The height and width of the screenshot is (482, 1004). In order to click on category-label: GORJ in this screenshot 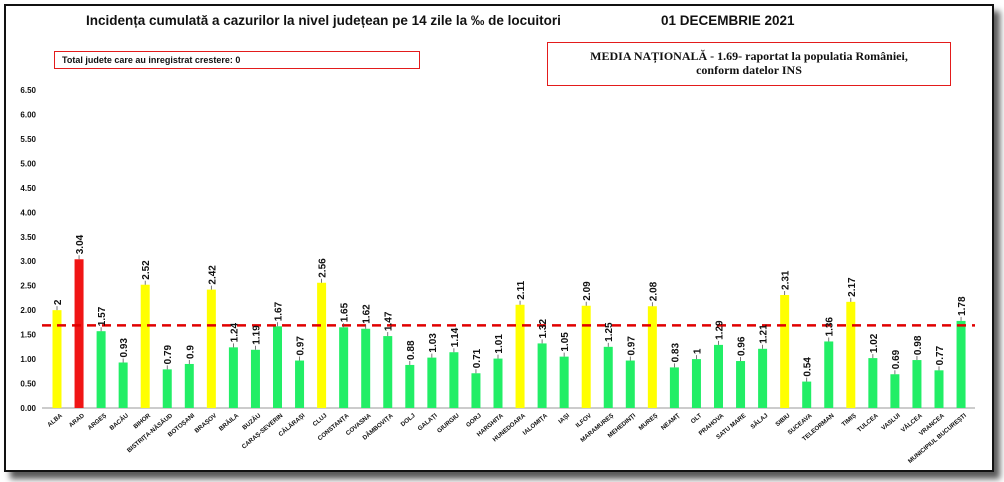, I will do `click(474, 420)`.